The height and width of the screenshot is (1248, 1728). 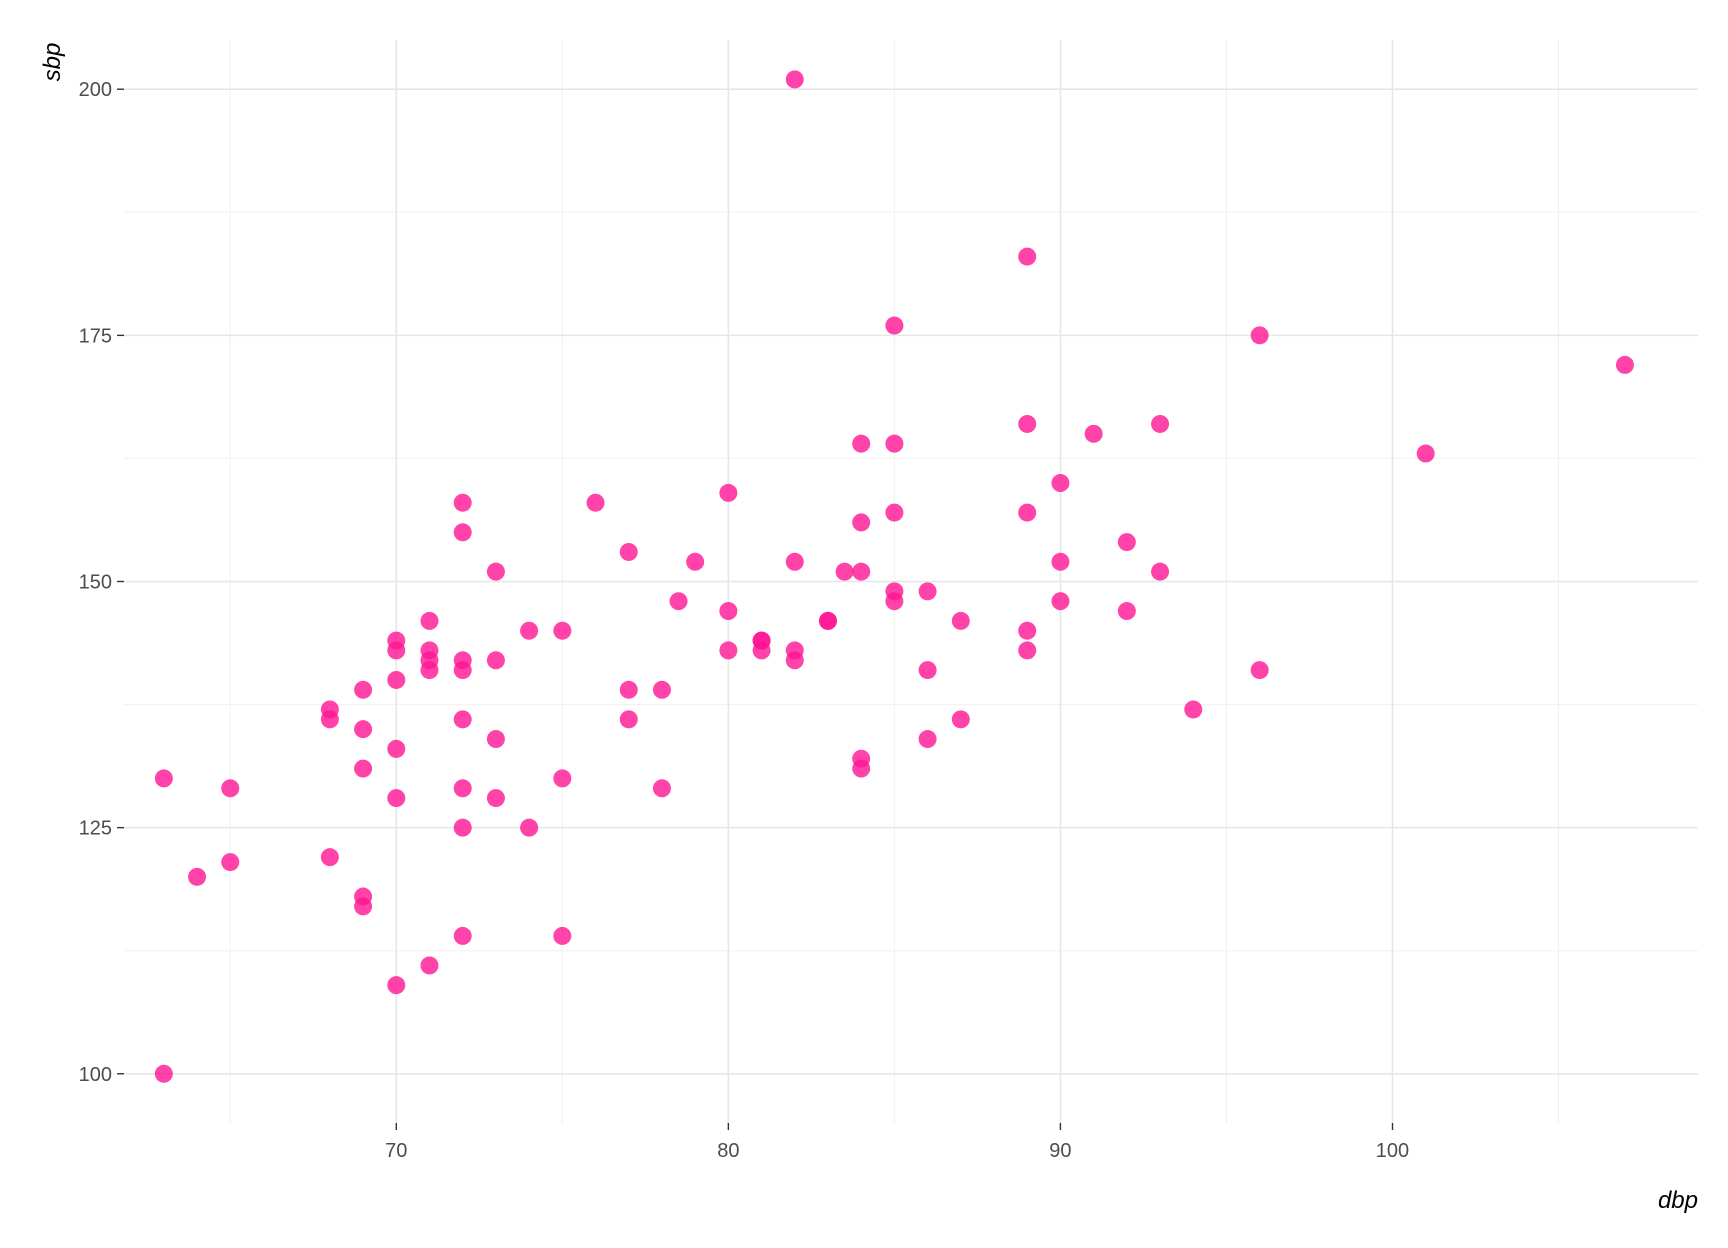 I want to click on y-tick-label: 200, so click(x=95, y=90).